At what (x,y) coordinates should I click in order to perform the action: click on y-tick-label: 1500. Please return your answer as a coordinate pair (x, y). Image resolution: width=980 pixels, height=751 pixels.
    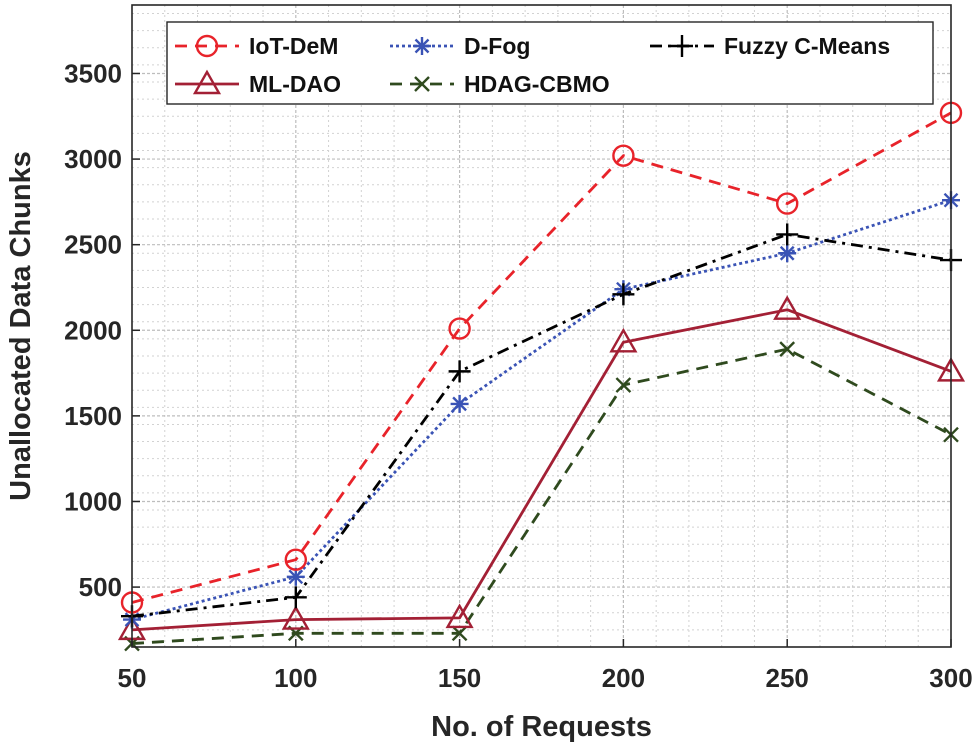
    Looking at the image, I should click on (93, 416).